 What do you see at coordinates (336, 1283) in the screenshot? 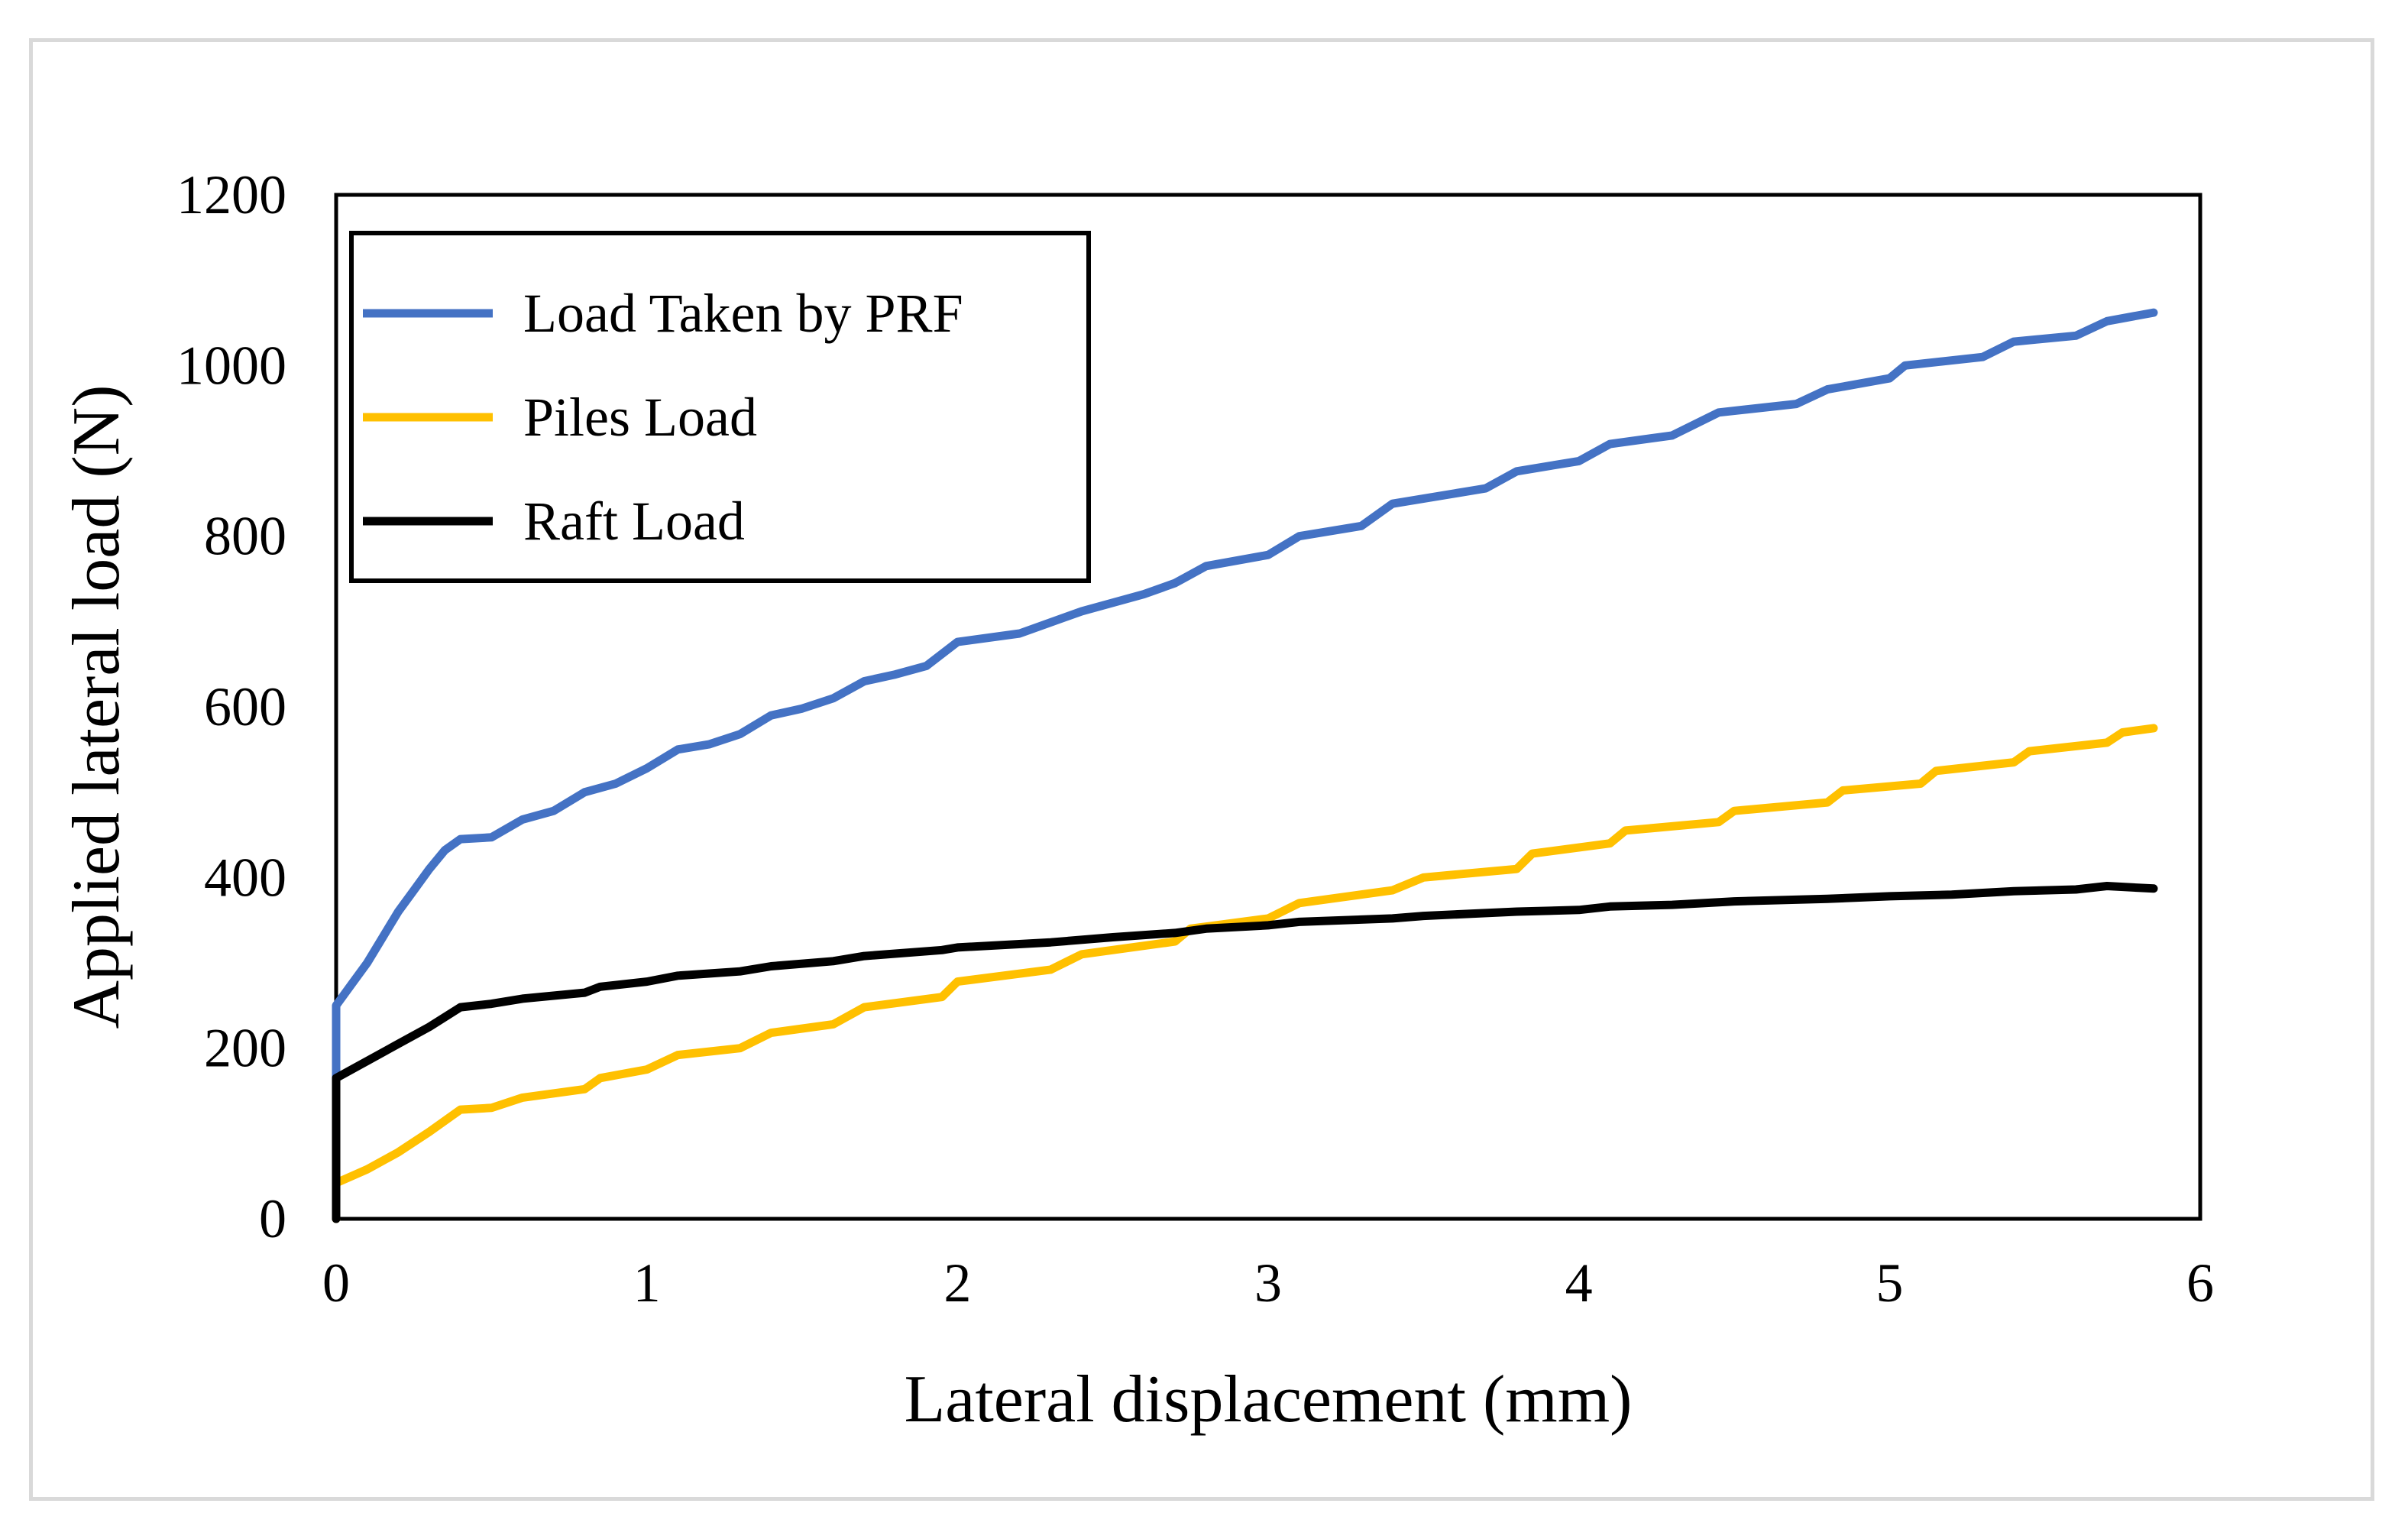
I see `x-tick-label: 0` at bounding box center [336, 1283].